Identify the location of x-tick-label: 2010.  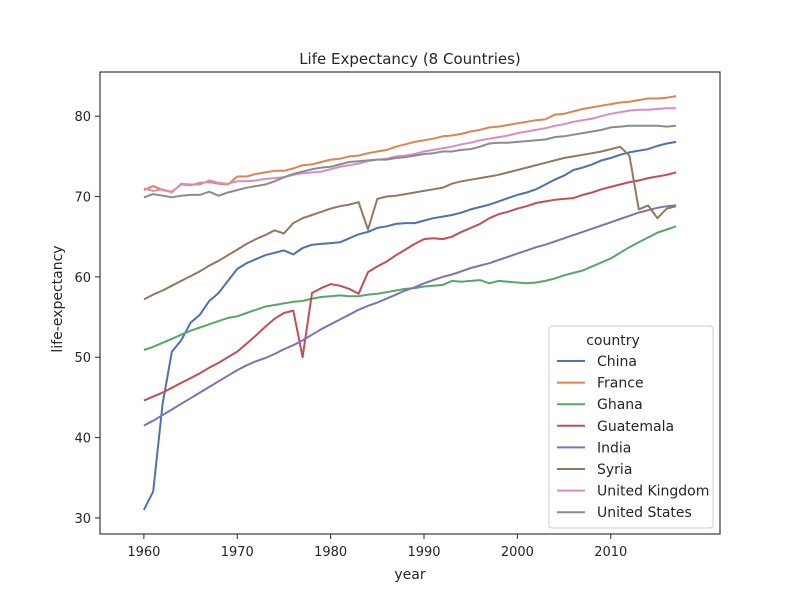
(610, 552).